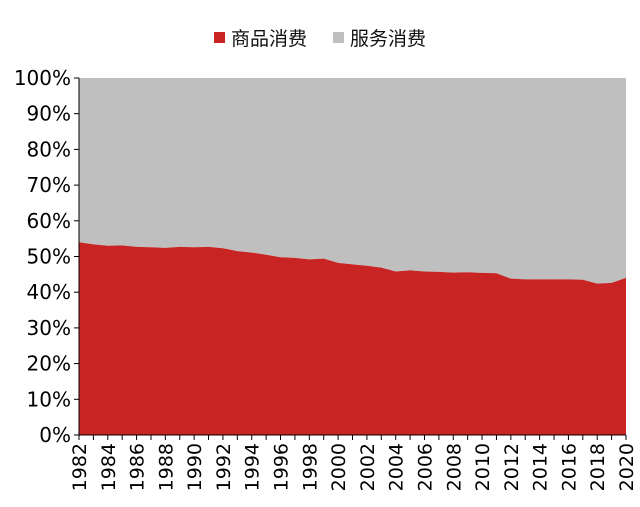  What do you see at coordinates (425, 467) in the screenshot?
I see `x-tick-label: 2006` at bounding box center [425, 467].